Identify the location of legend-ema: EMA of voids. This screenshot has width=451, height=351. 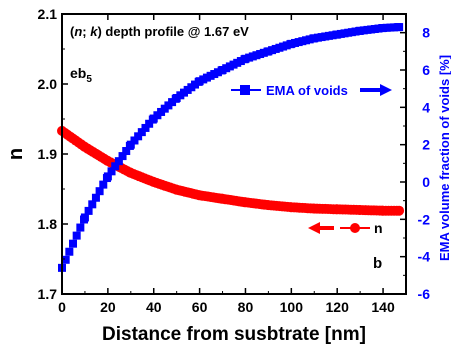
(311, 90).